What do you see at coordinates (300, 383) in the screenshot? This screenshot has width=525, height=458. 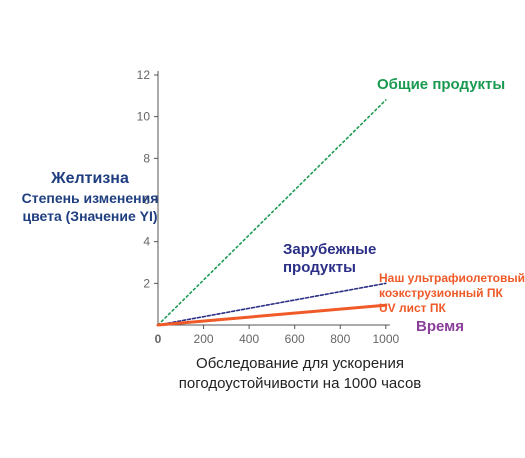 I see `x-axis-caption-line2: погодоустойчивости на 1000 часов` at bounding box center [300, 383].